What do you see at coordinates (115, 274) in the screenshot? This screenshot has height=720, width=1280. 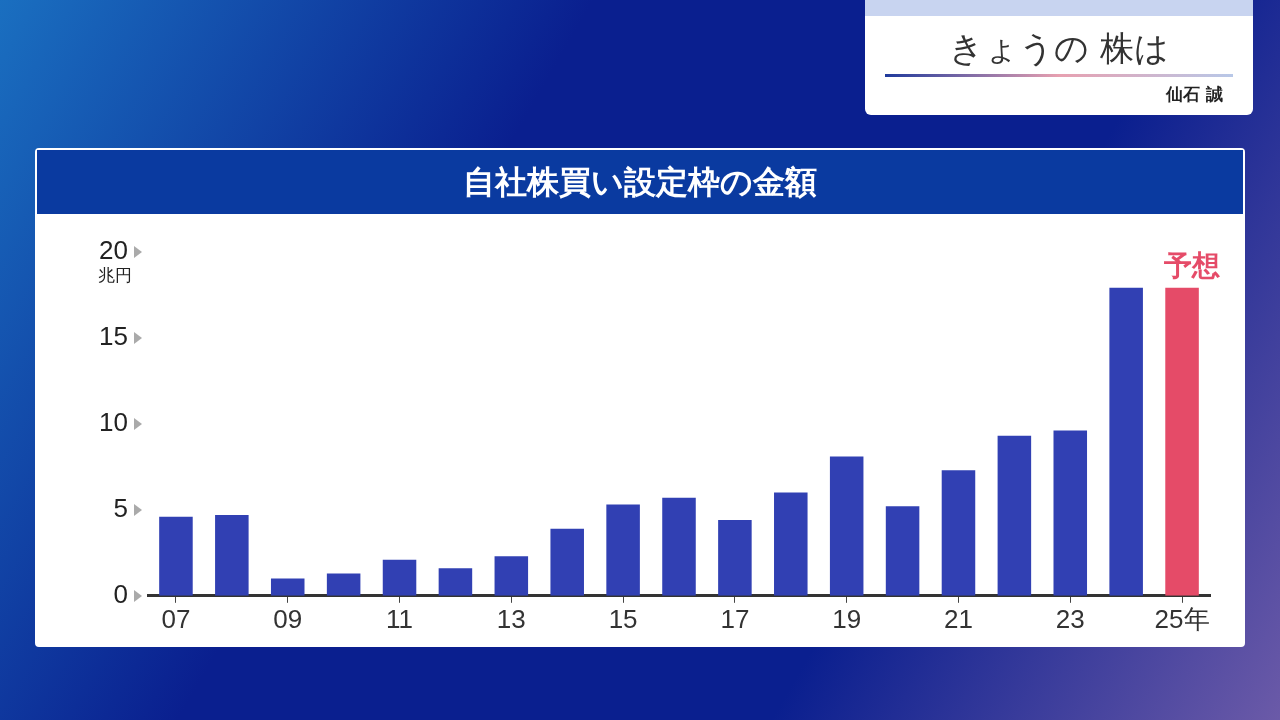 I see `y-axis-title: 兆円` at bounding box center [115, 274].